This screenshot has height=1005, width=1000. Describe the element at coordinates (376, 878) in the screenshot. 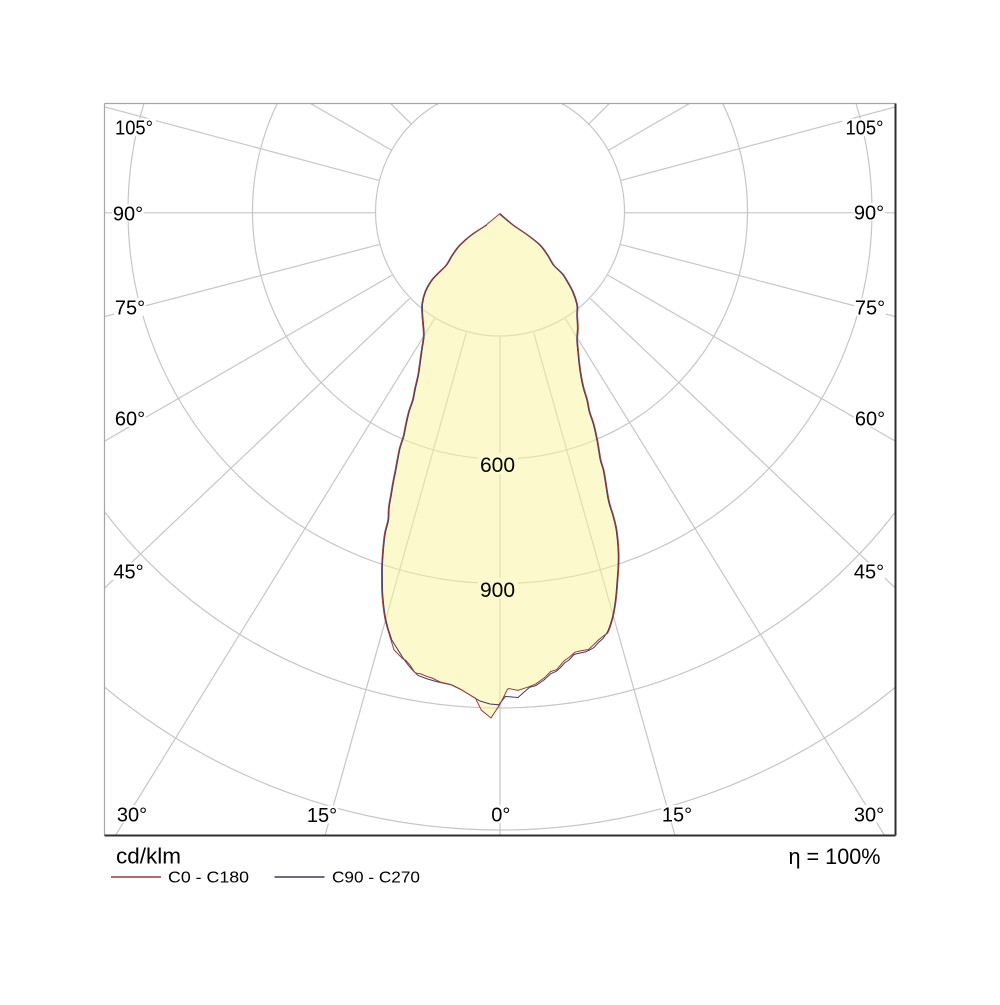

I see `svg-text: C90 - C270` at that location.